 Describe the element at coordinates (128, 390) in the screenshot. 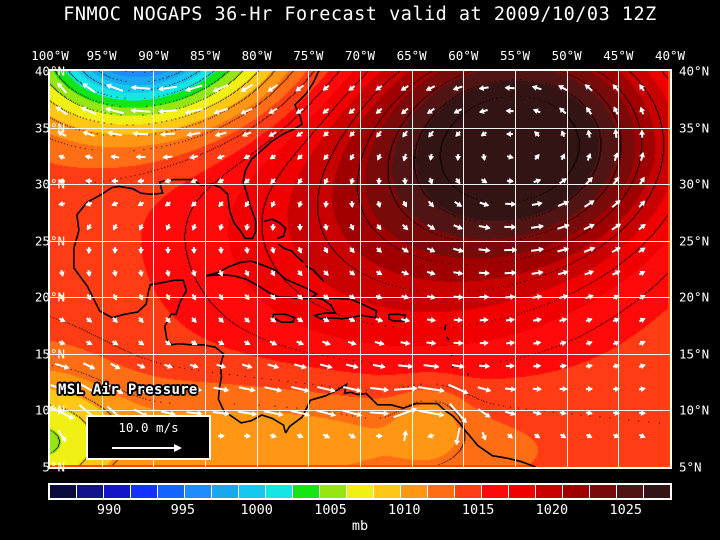

I see `field-label: MSL Air Pressure` at that location.